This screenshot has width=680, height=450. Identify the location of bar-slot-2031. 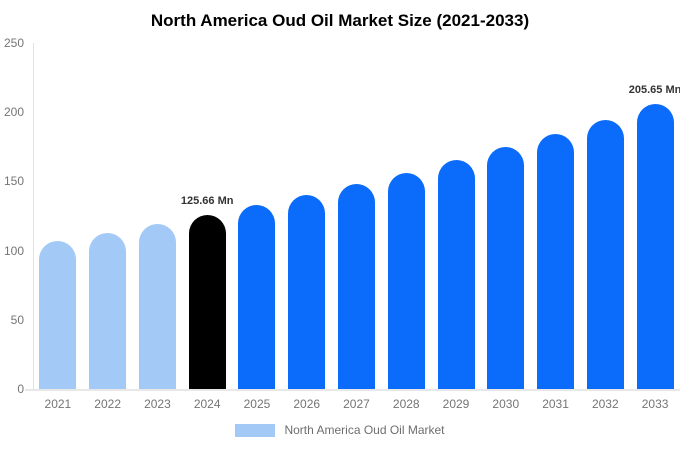
(556, 216).